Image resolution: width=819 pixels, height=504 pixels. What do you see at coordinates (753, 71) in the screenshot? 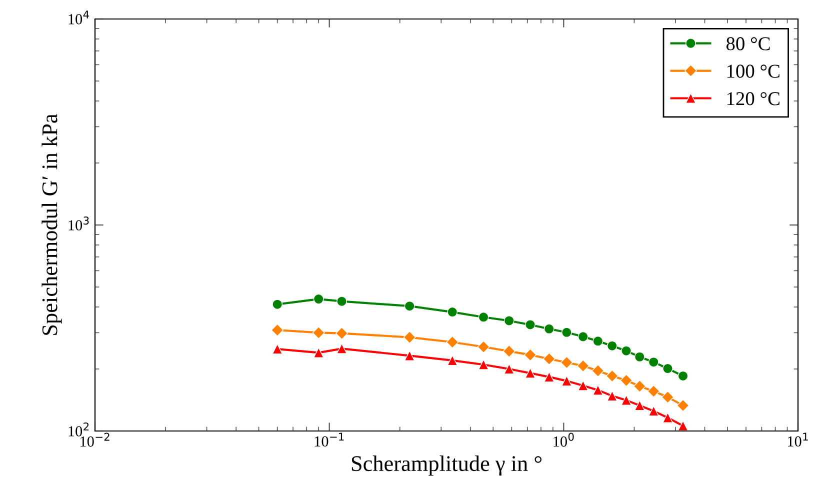
I see `legend-label: 100 °C` at bounding box center [753, 71].